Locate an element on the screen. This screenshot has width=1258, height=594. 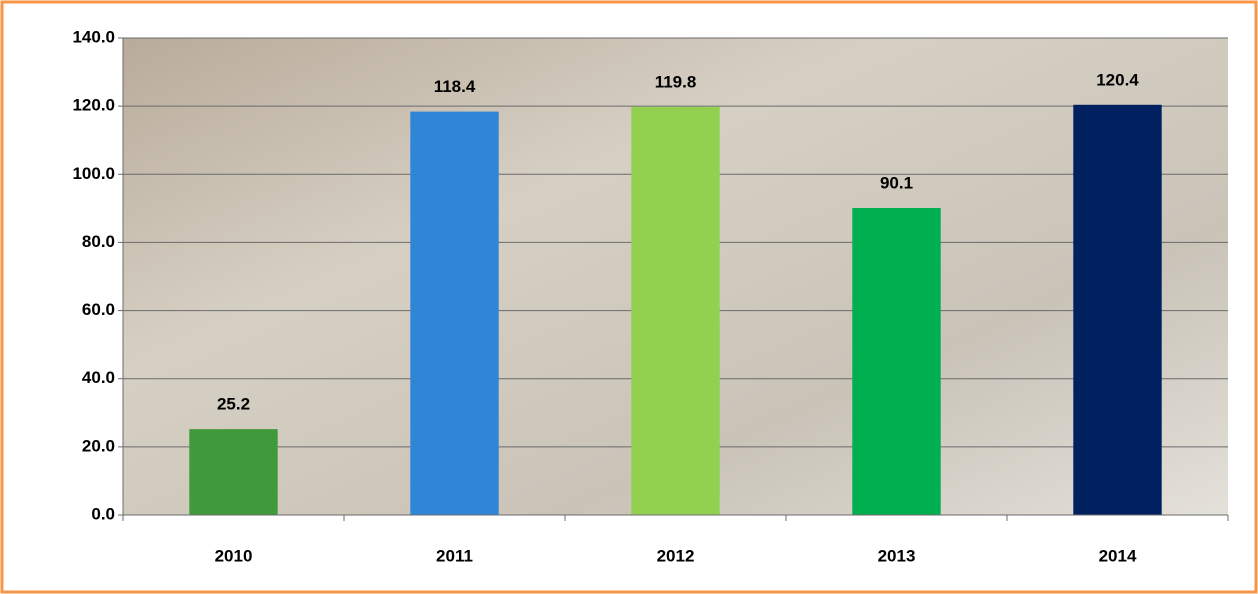
x-tick-label: 2014 is located at coordinates (1118, 555).